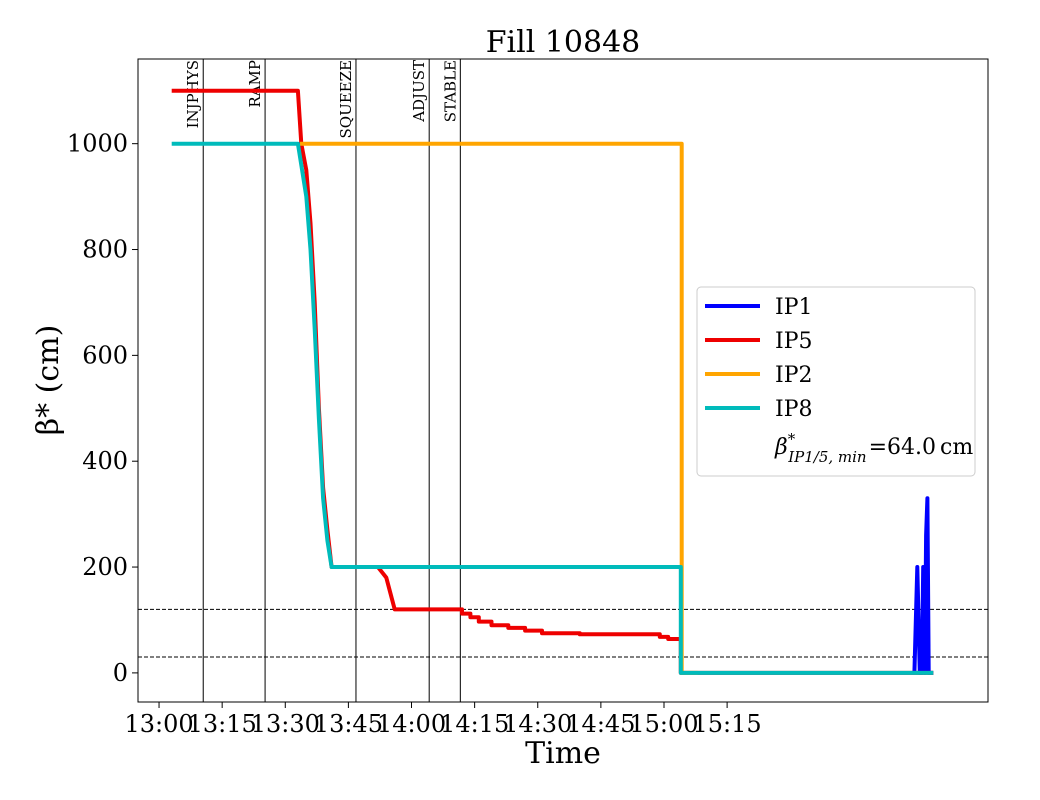 The width and height of the screenshot is (1040, 800). I want to click on legend-beta-unit: cm, so click(956, 447).